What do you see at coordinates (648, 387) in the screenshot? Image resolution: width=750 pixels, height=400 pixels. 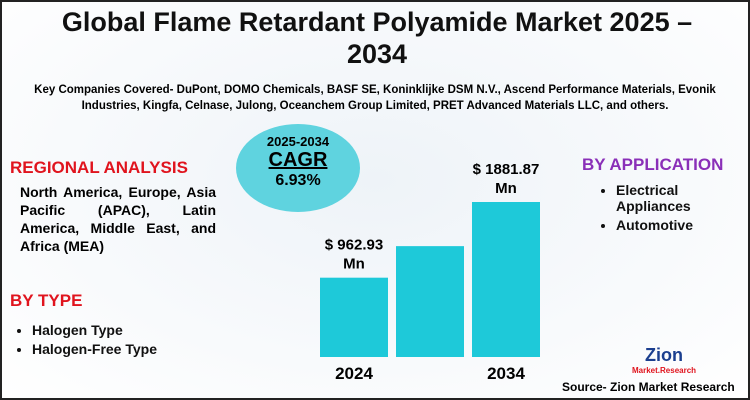 I see `source: Source- Zion Market Research` at bounding box center [648, 387].